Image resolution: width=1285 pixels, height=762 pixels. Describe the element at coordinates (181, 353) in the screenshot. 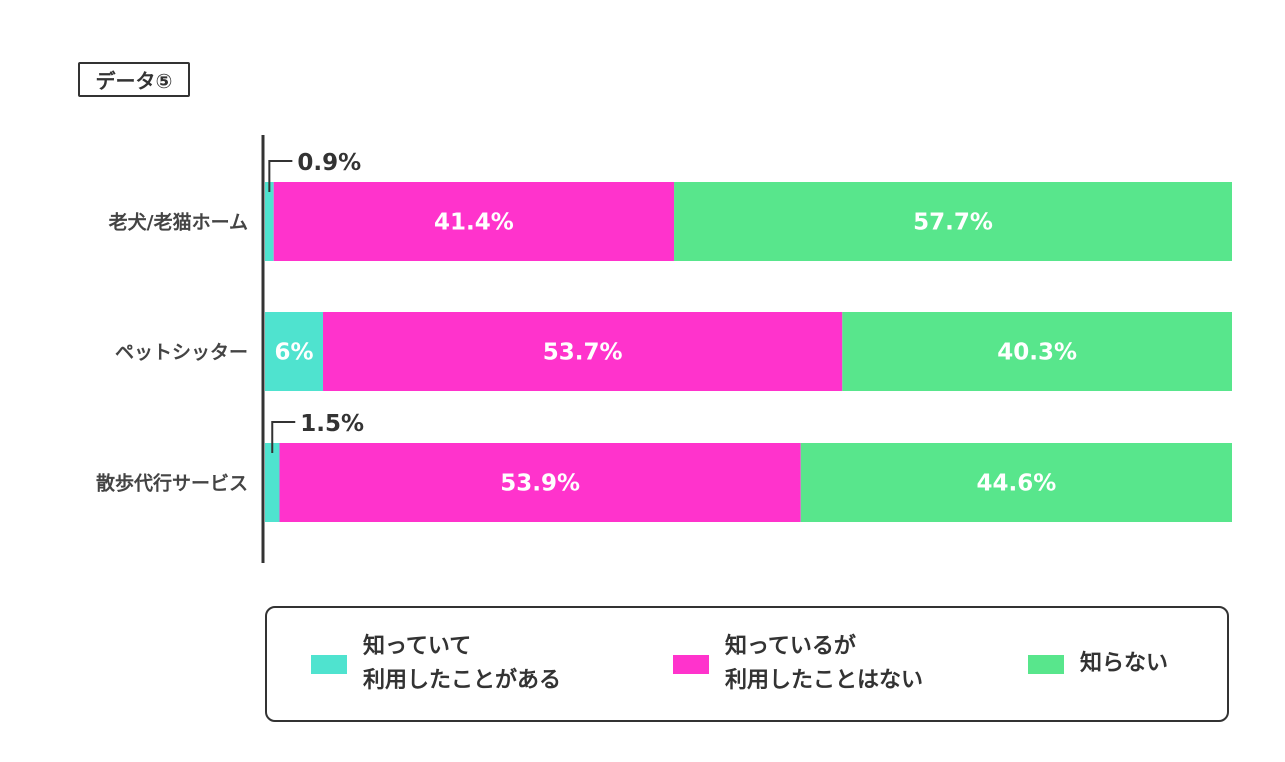

I see `category-label: ペットシッター` at that location.